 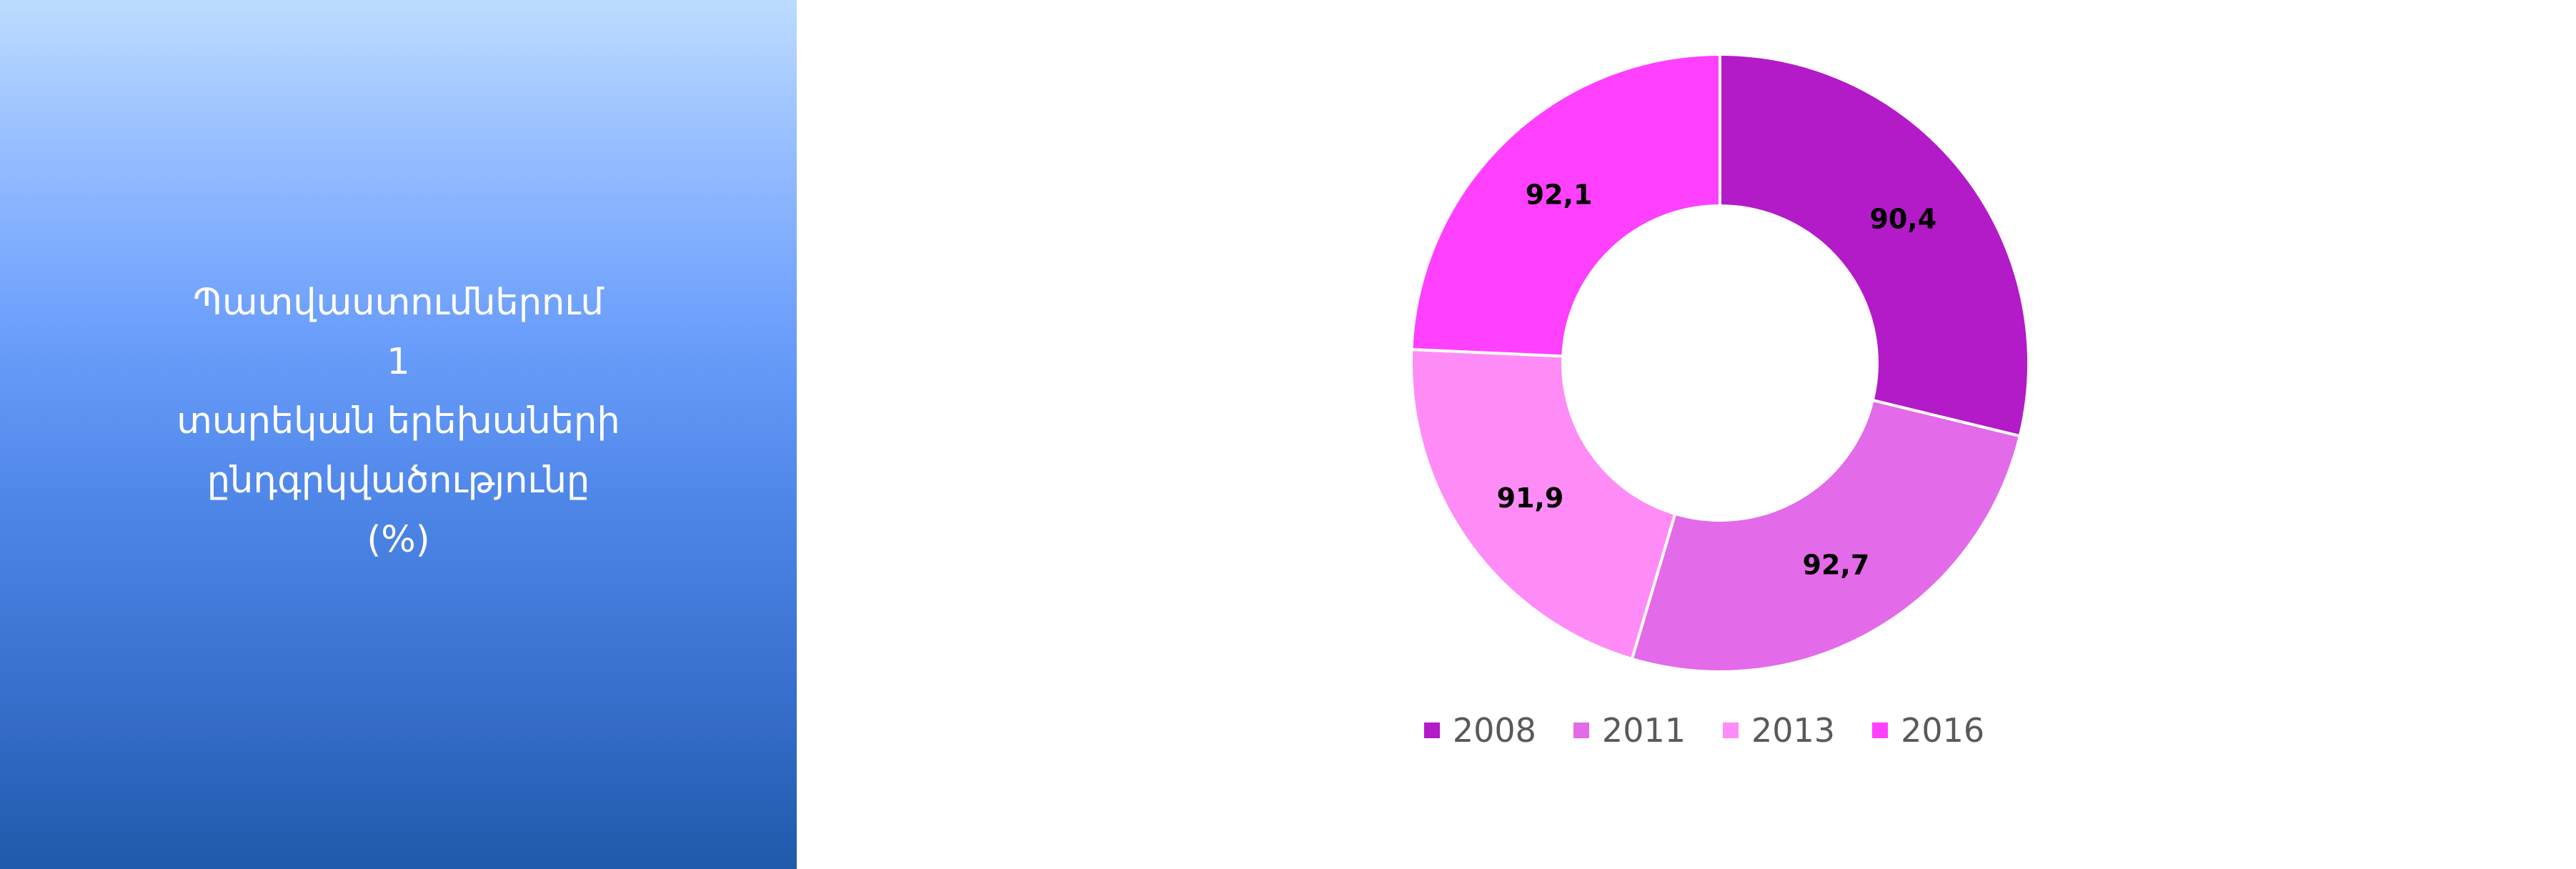 What do you see at coordinates (398, 302) in the screenshot?
I see `title-line: Պատվաստումներում` at bounding box center [398, 302].